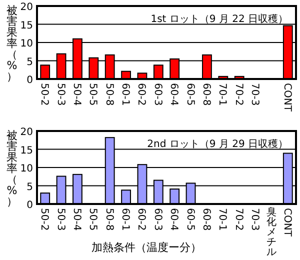  What do you see at coordinates (219, 19) in the screenshot?
I see `text: 1st ロット（9 月 22 日収穫）` at bounding box center [219, 19].